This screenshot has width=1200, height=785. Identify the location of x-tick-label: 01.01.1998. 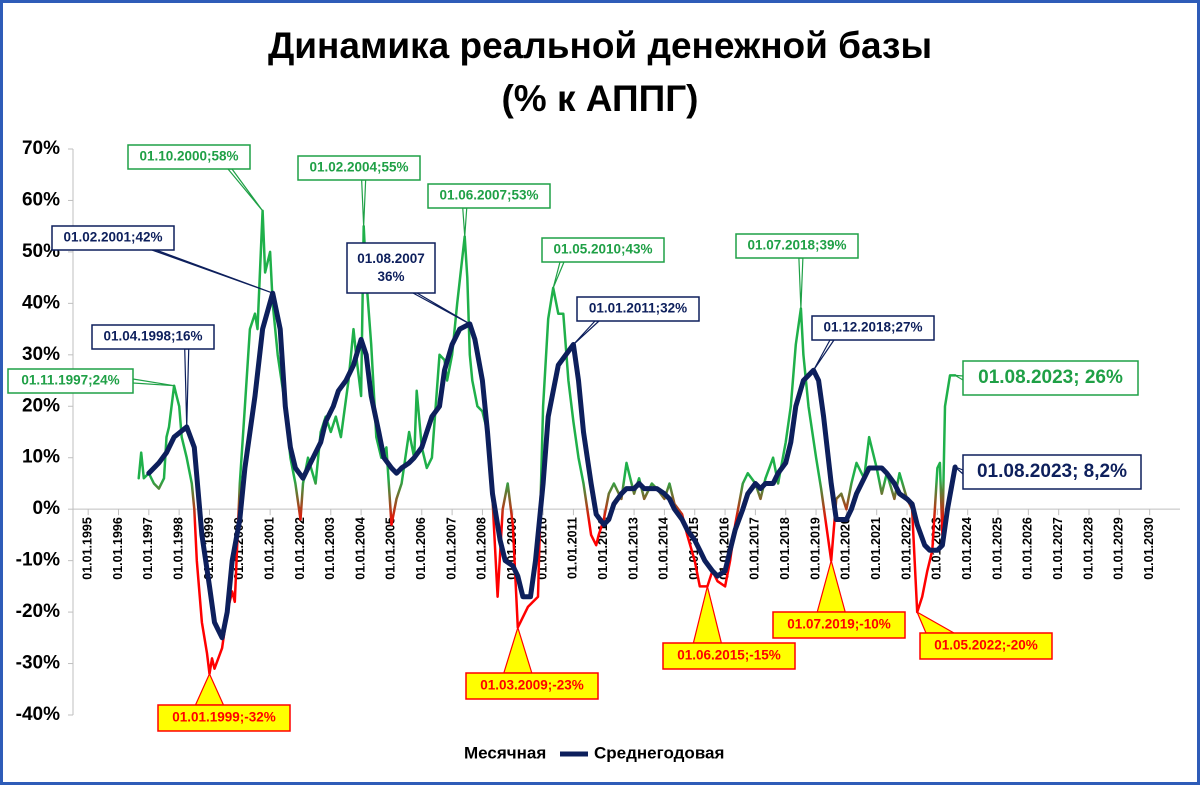
(178, 548).